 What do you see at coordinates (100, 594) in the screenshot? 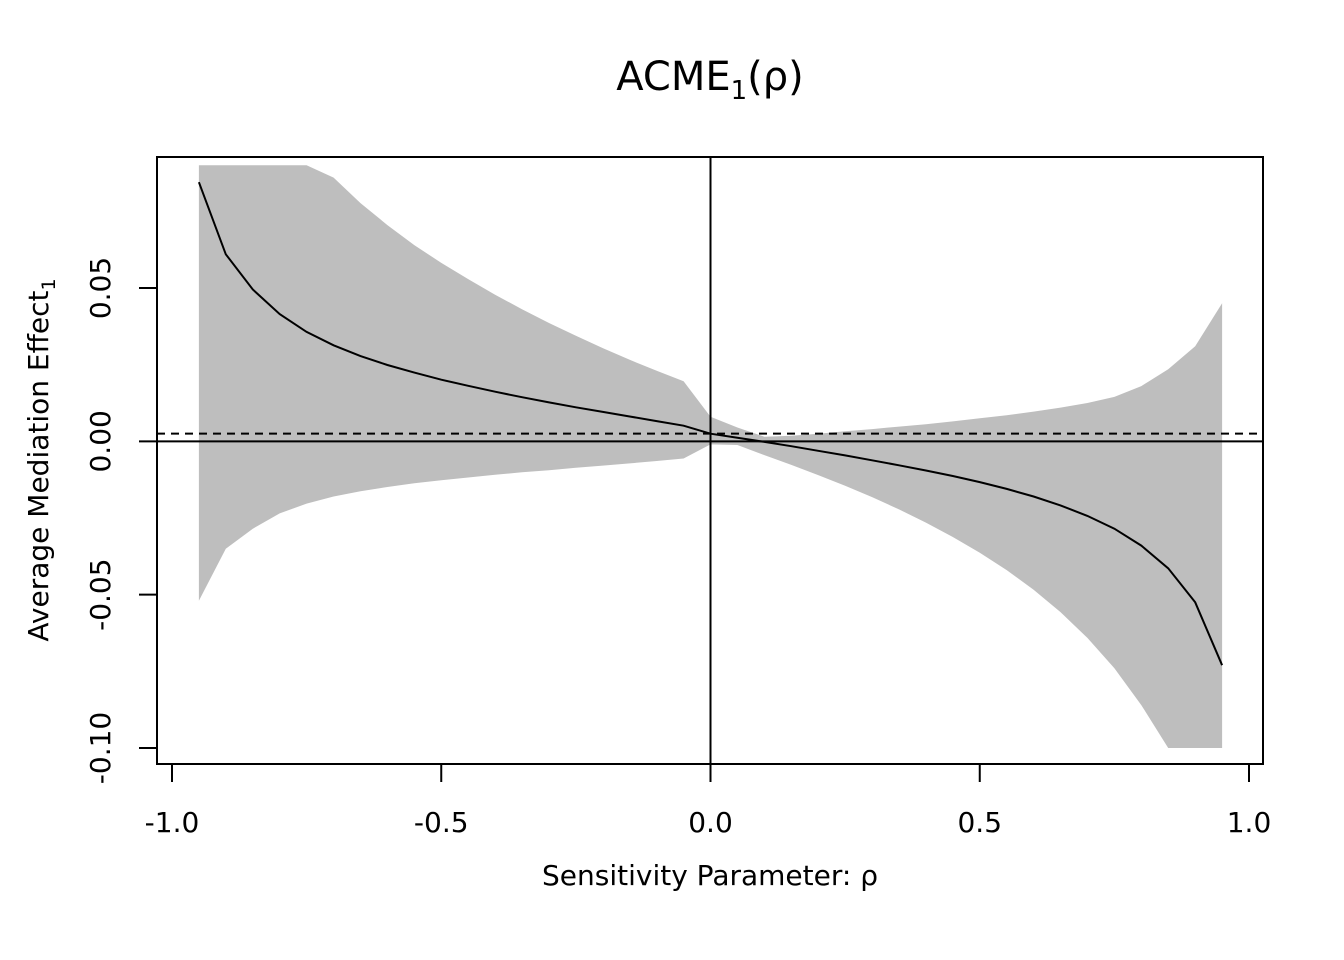
I see `y-tick-label: -0.05` at bounding box center [100, 594].